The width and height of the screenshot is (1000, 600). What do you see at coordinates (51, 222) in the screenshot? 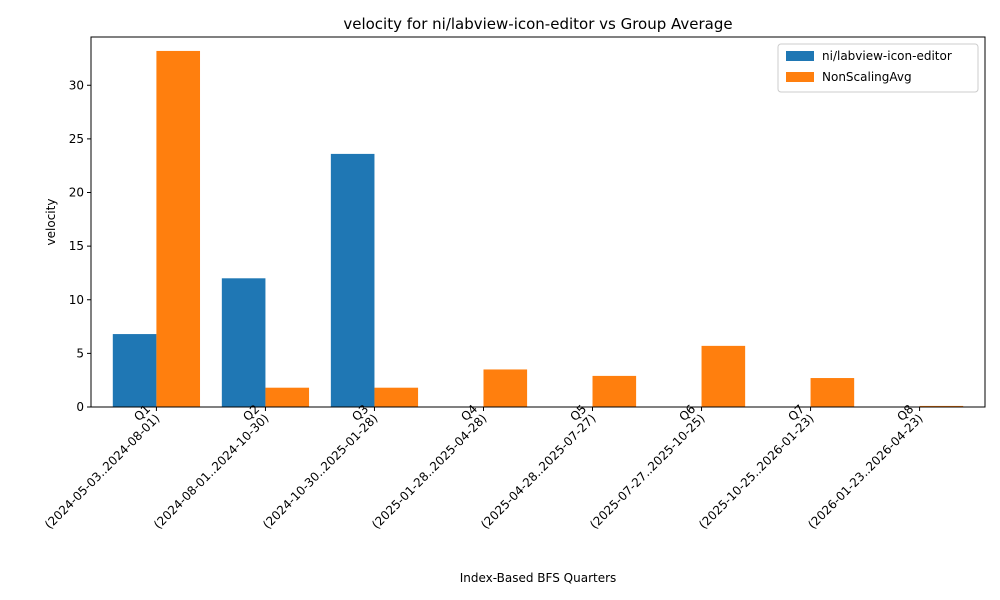
I see `y-axis-label: velocity` at bounding box center [51, 222].